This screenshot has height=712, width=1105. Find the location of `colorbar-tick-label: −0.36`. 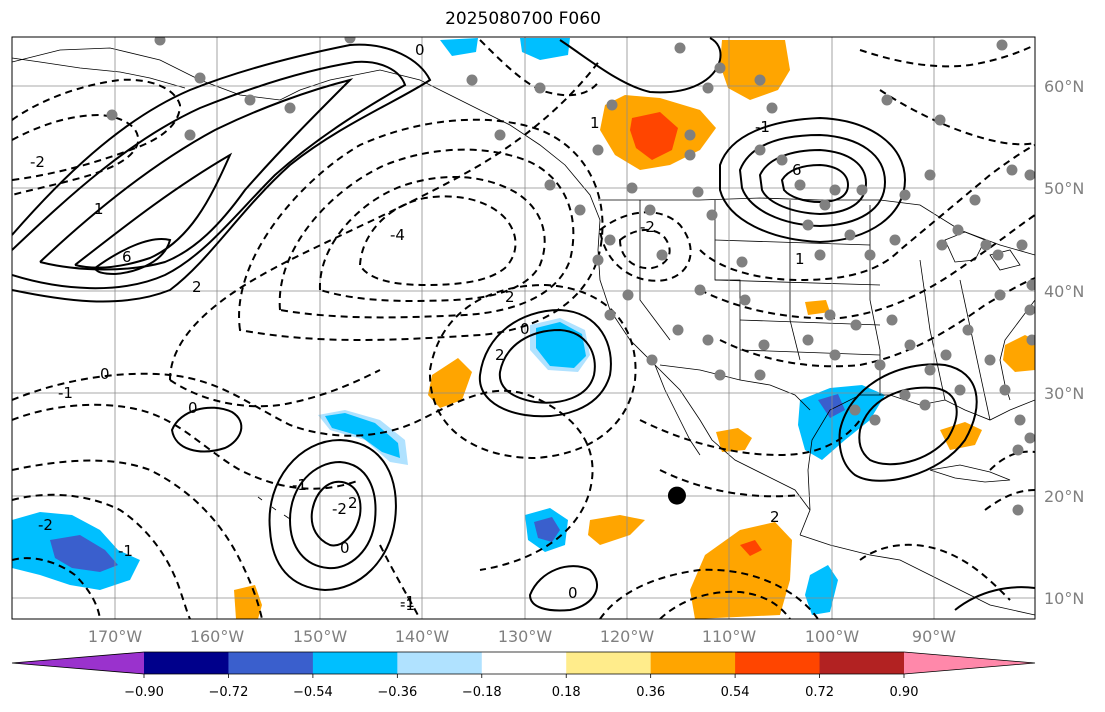

colorbar-tick-label: −0.36 is located at coordinates (397, 692).